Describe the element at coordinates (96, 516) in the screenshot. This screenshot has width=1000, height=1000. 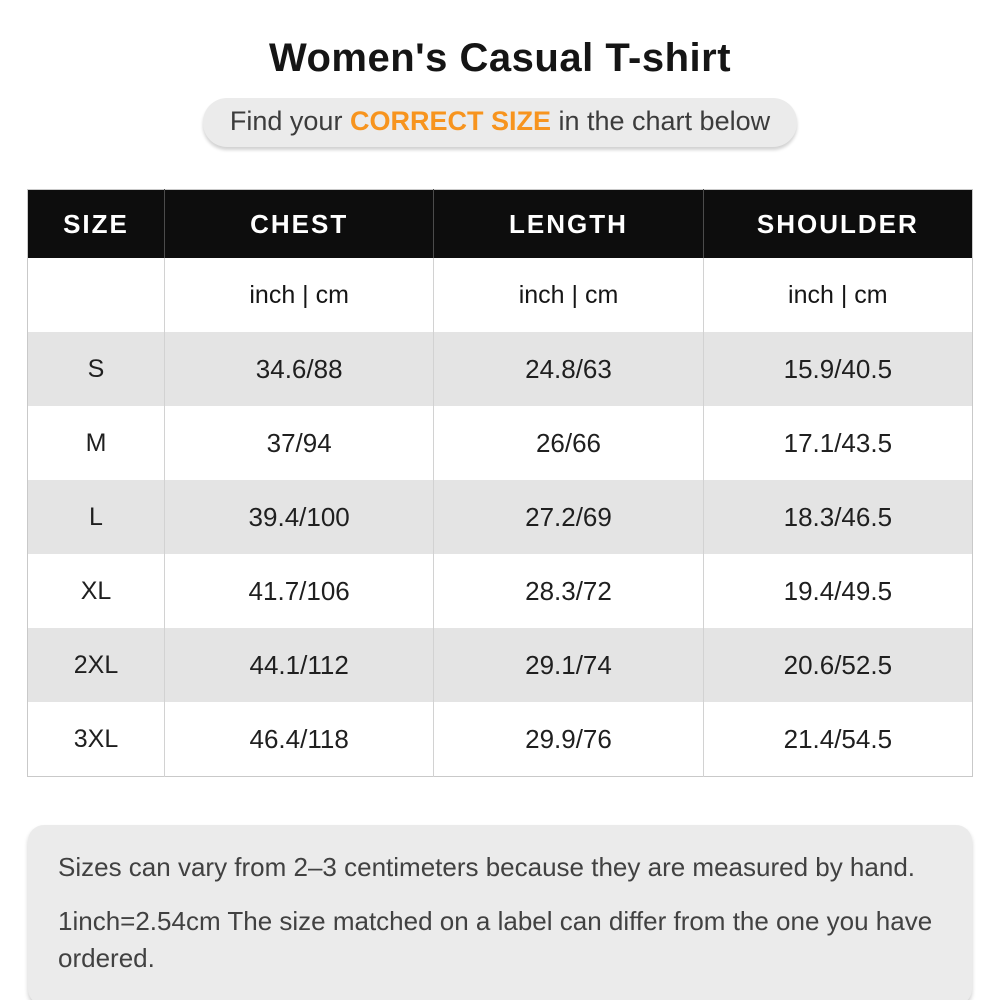
I see `size-cell: L` at that location.